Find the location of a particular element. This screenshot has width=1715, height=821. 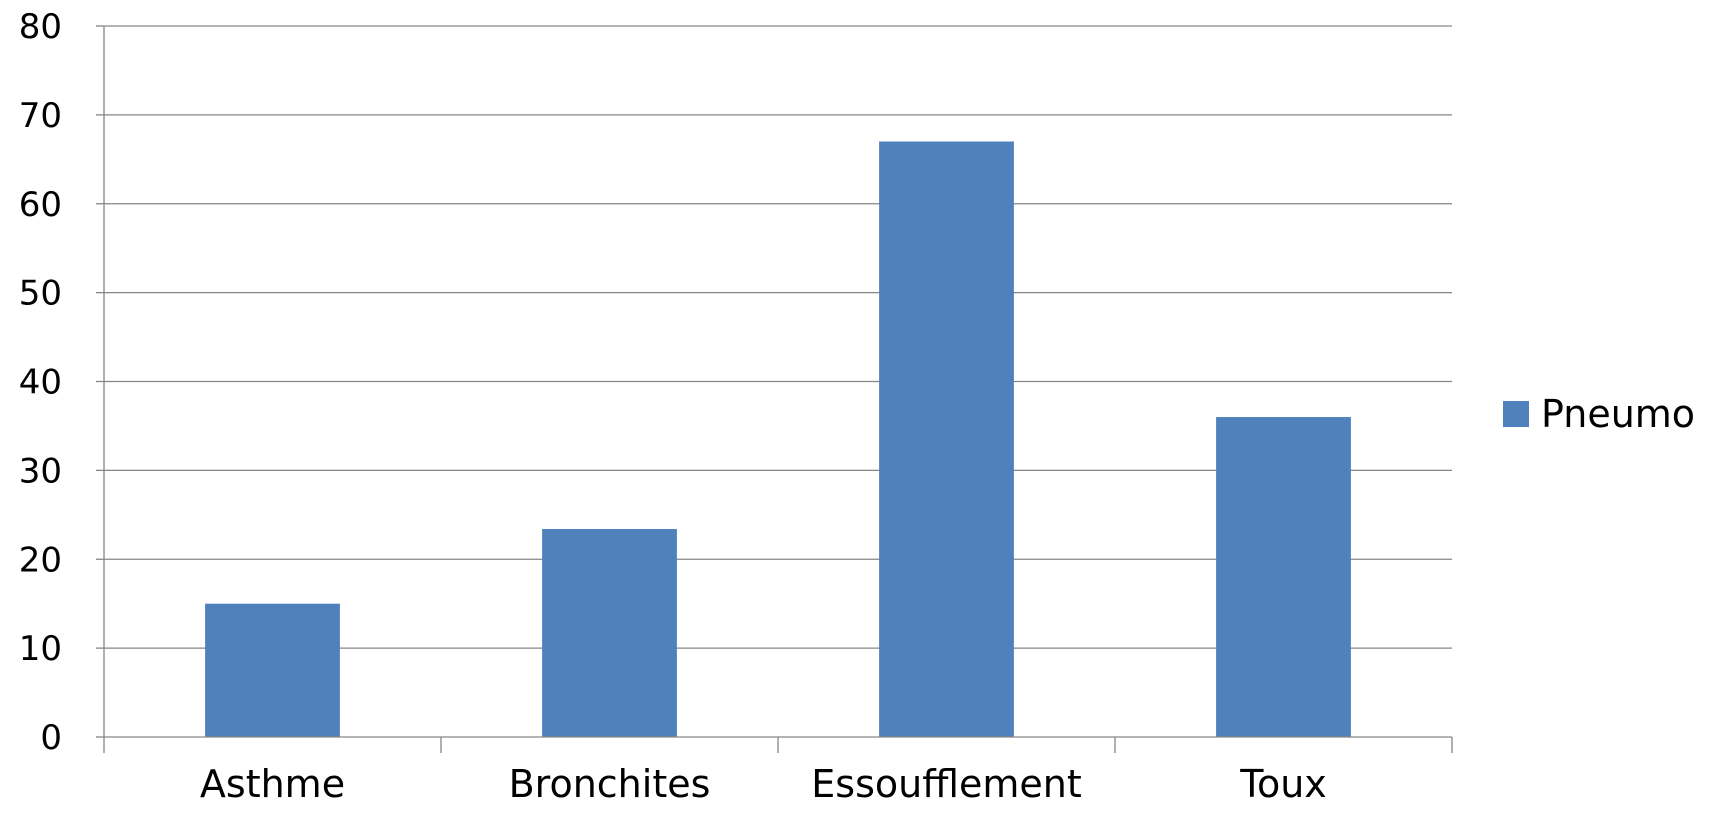

y-tick-label-60: 60 is located at coordinates (40, 205).